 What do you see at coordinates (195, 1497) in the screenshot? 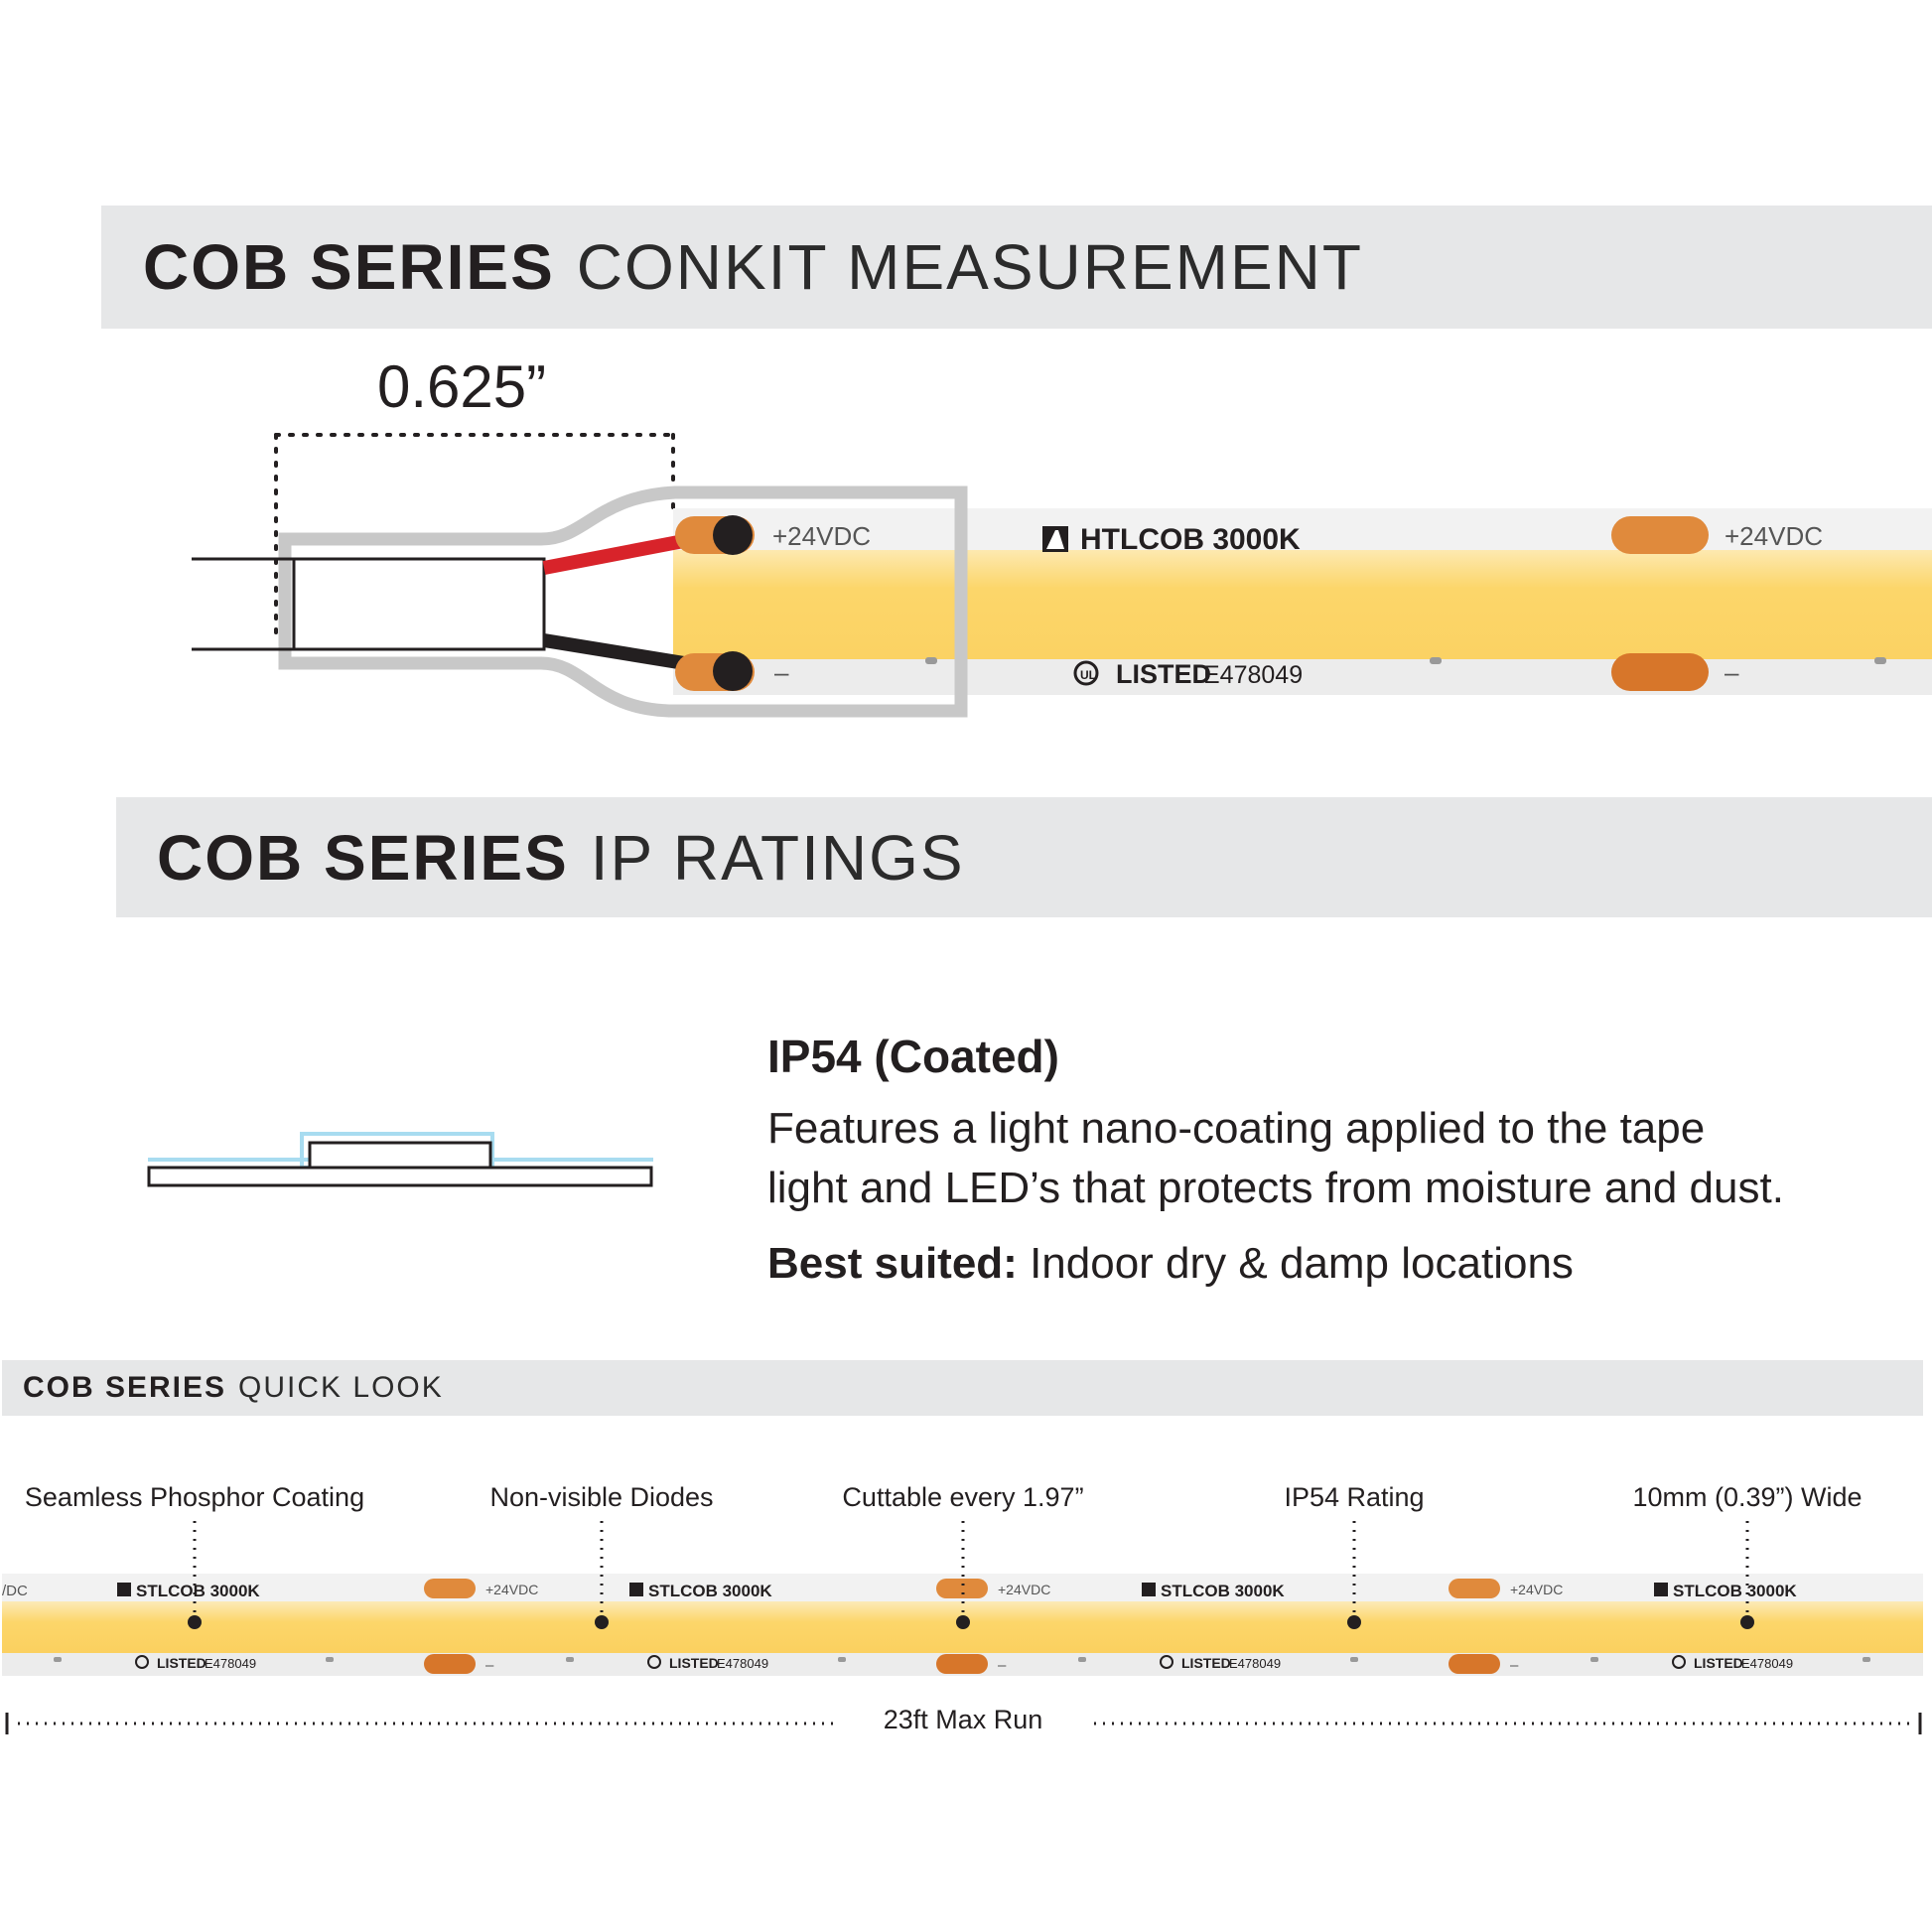
I see `callout-seamless-phosphor: Seamless Phosphor Coating` at bounding box center [195, 1497].